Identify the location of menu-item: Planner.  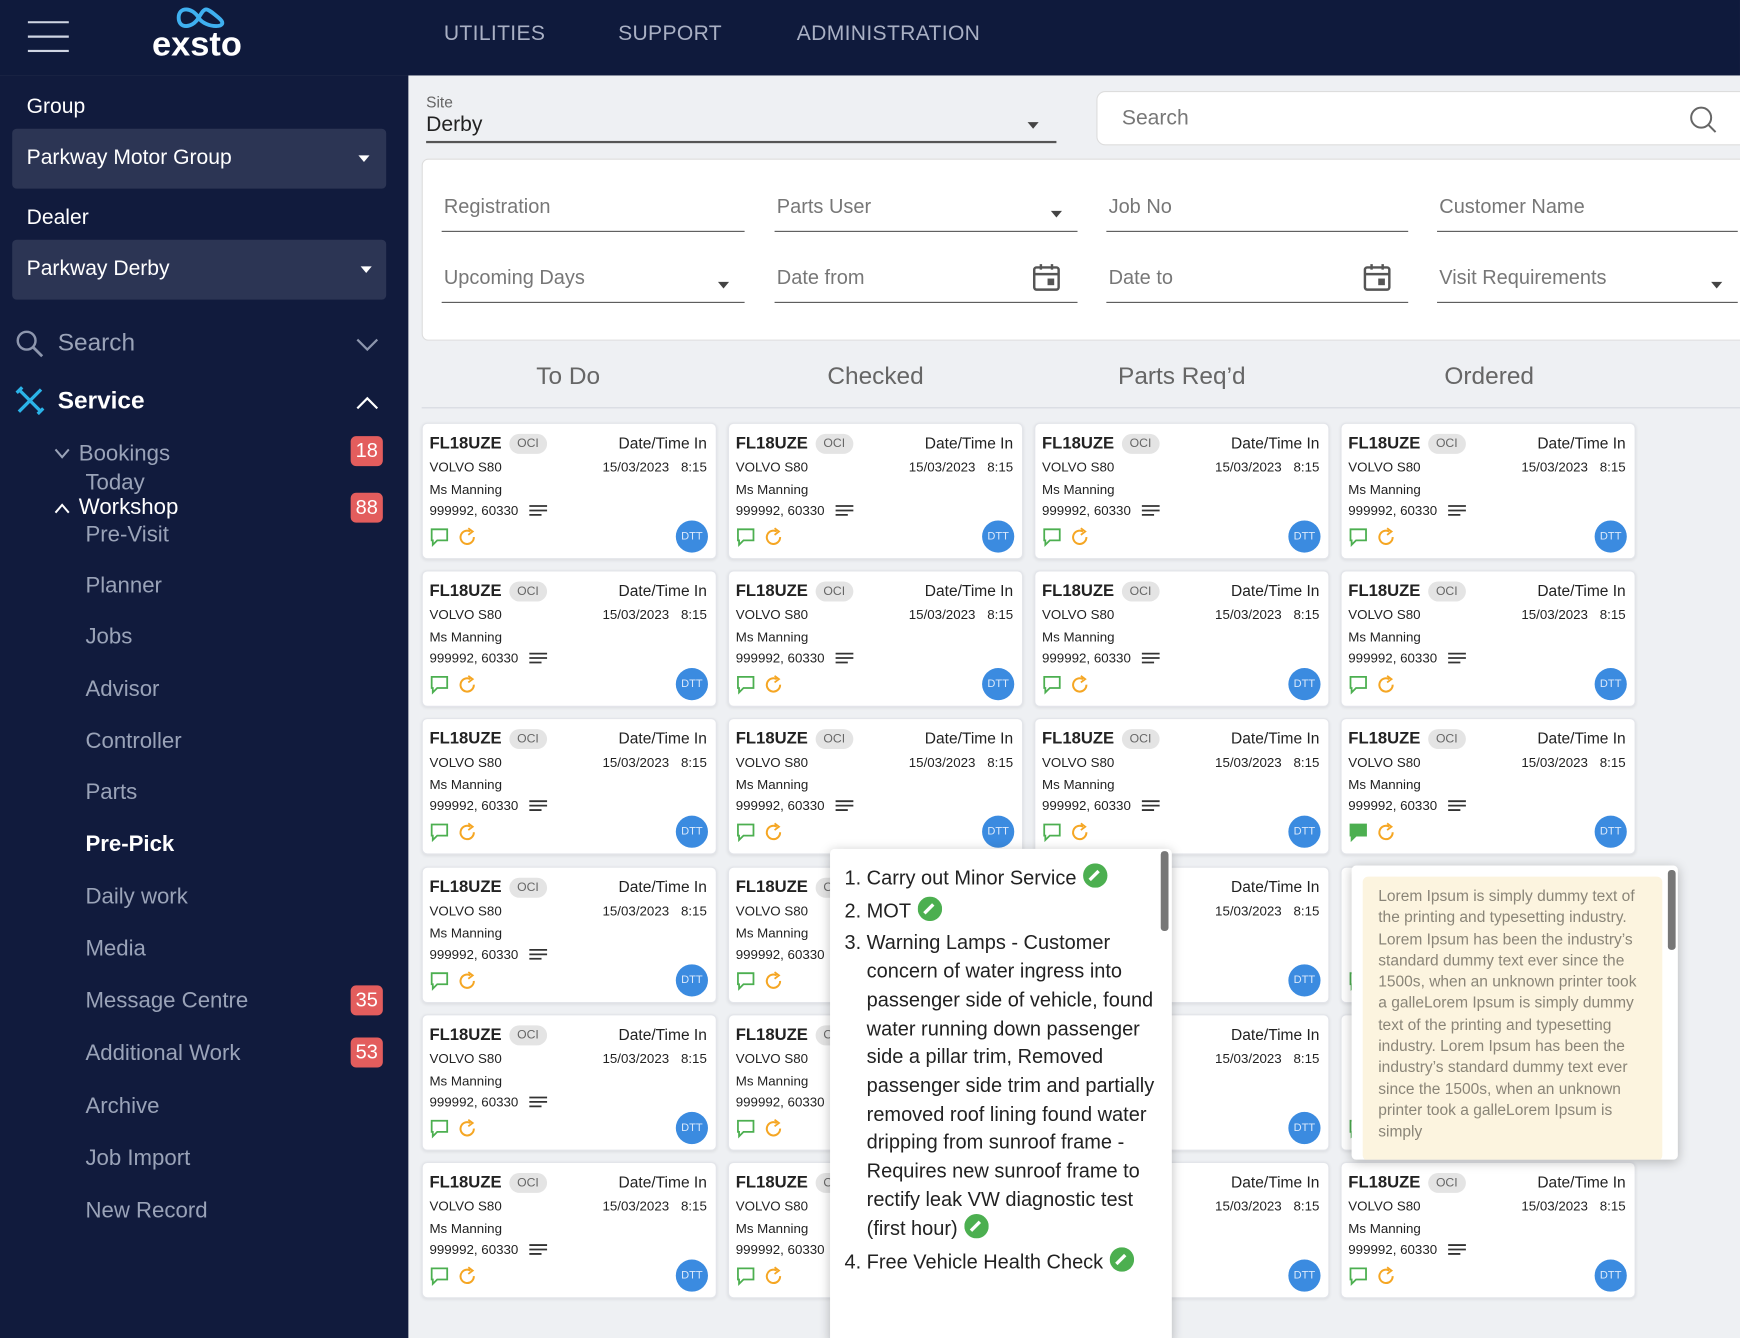
(123, 586).